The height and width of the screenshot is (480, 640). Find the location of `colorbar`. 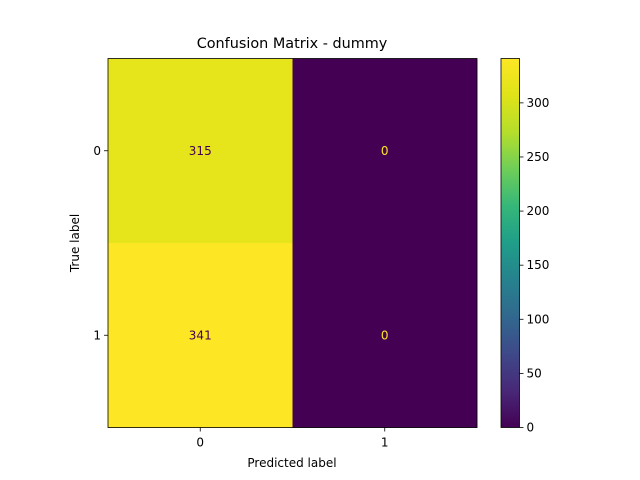

colorbar is located at coordinates (510, 243).